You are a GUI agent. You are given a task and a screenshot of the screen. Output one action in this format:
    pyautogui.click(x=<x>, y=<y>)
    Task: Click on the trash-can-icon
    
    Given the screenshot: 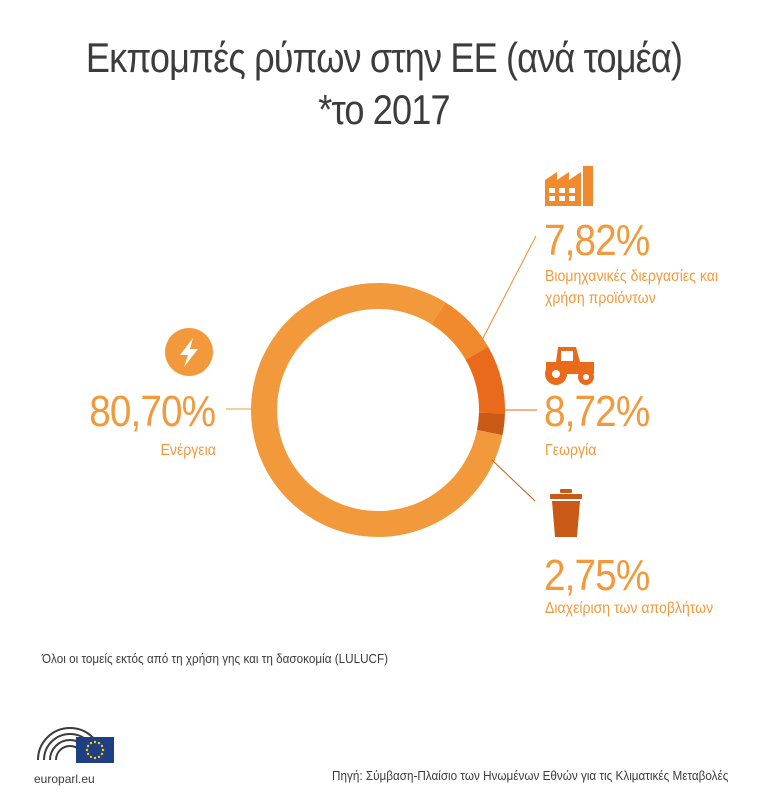 What is the action you would take?
    pyautogui.click(x=566, y=513)
    